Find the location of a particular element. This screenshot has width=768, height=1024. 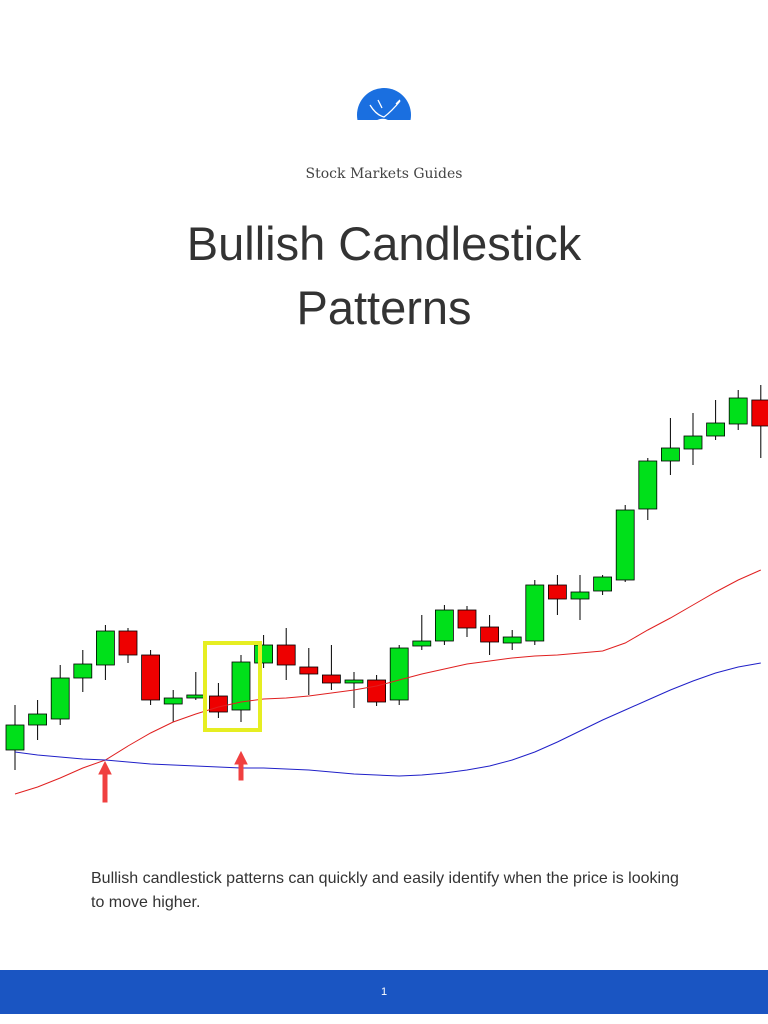

highlight-box is located at coordinates (232, 686).